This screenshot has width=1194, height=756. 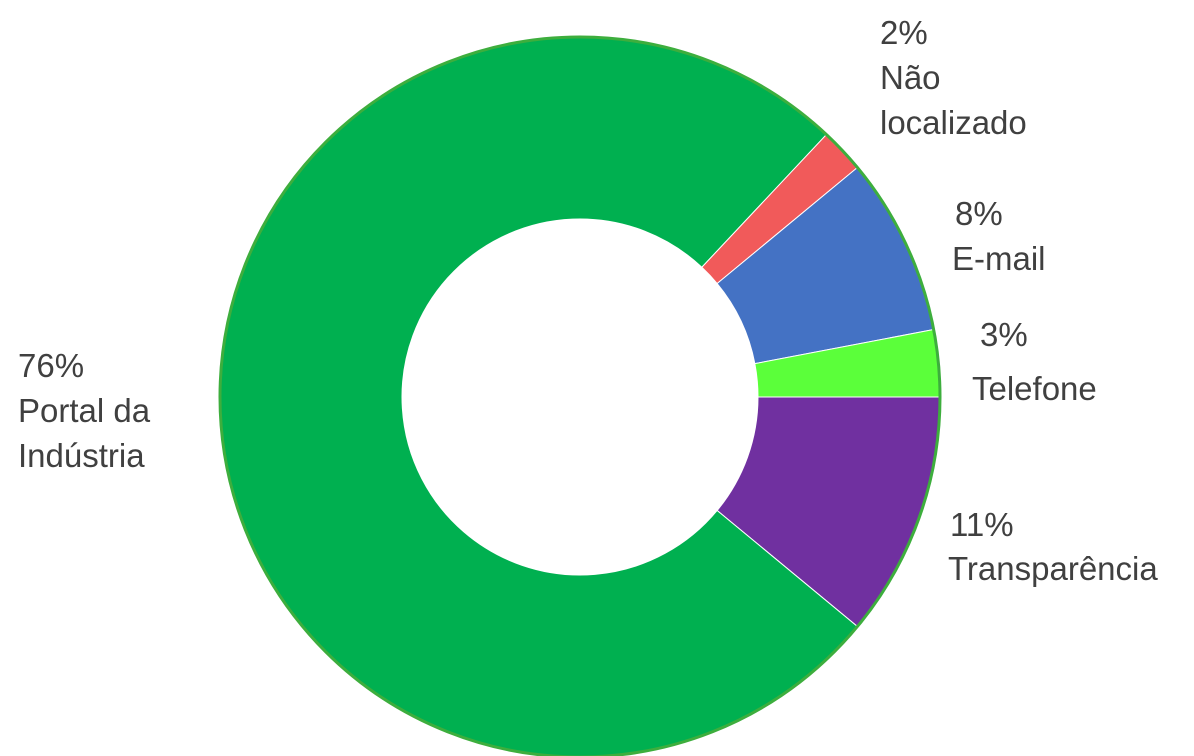 I want to click on label-nao-localizado-name: Não, so click(x=910, y=77).